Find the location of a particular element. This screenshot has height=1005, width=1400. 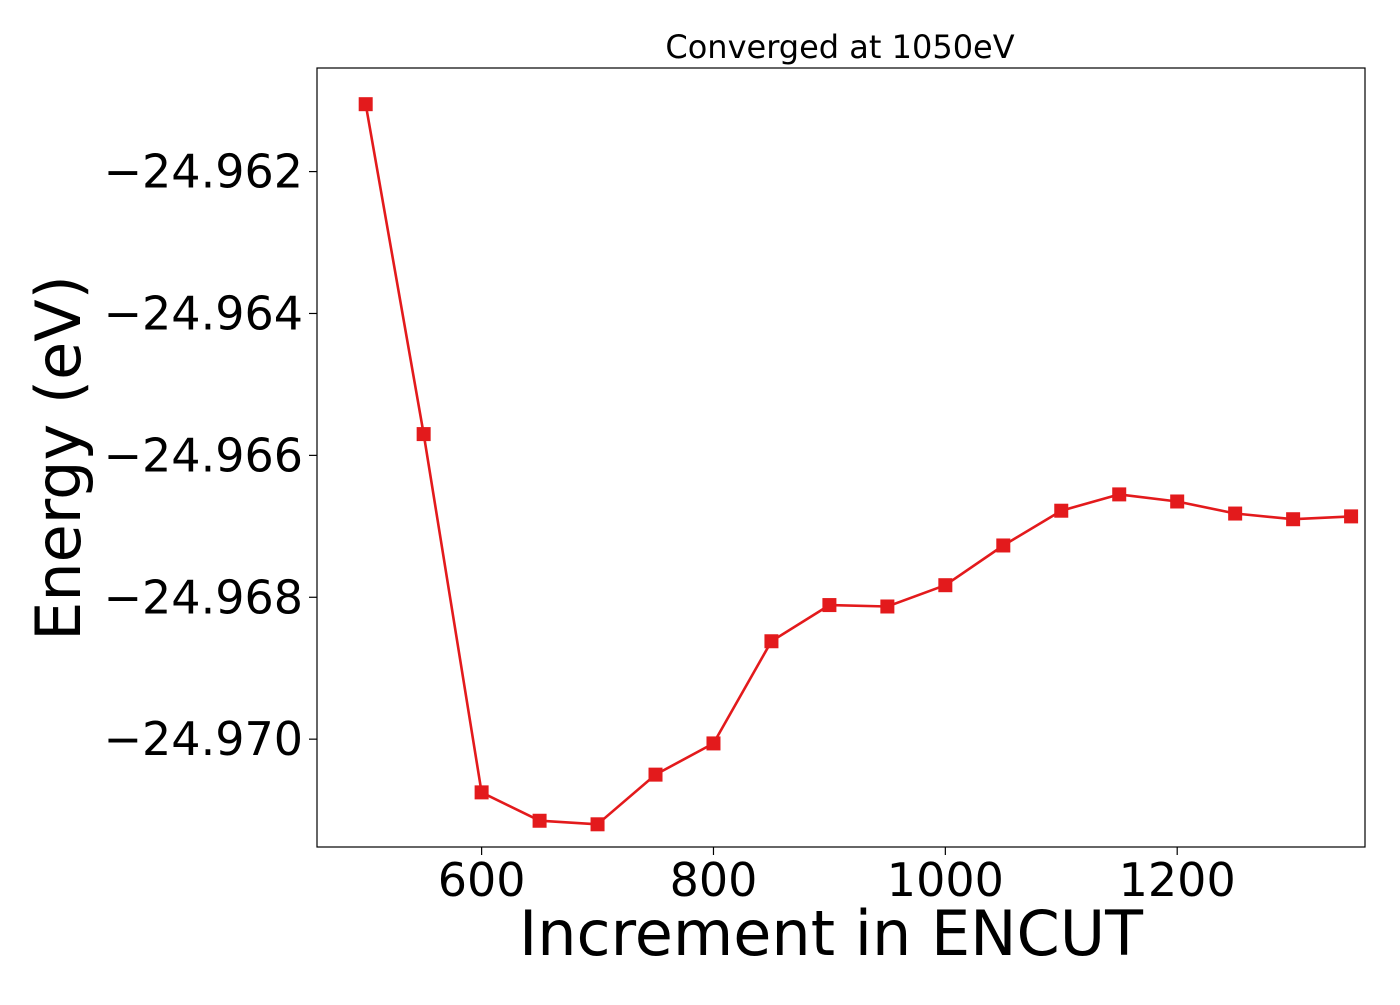

y-tick-label: −24.970 is located at coordinates (204, 739).